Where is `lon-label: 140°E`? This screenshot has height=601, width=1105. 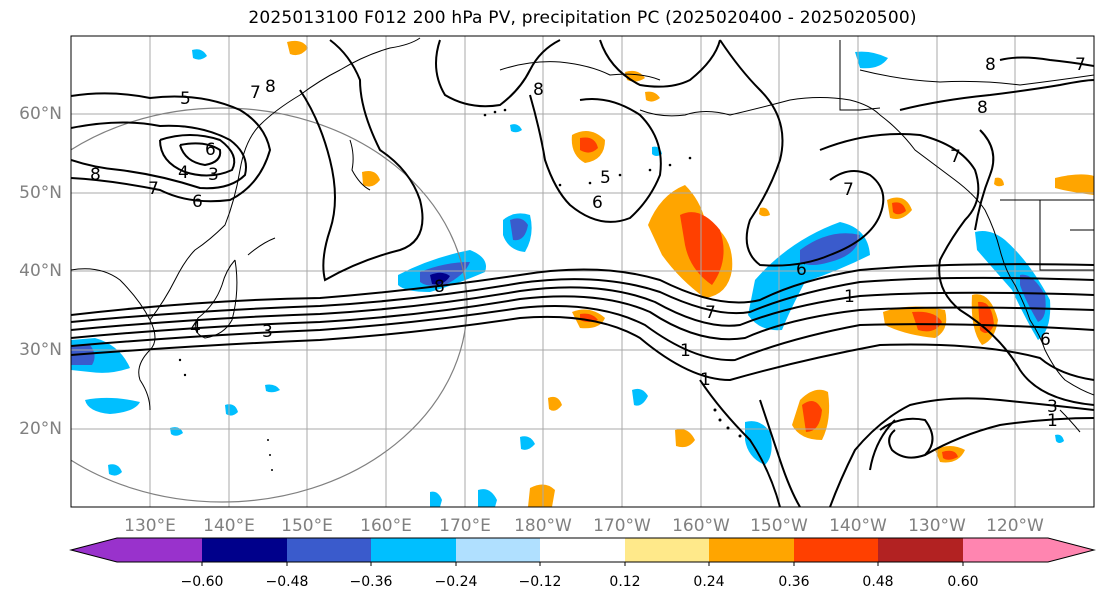 lon-label: 140°E is located at coordinates (229, 526).